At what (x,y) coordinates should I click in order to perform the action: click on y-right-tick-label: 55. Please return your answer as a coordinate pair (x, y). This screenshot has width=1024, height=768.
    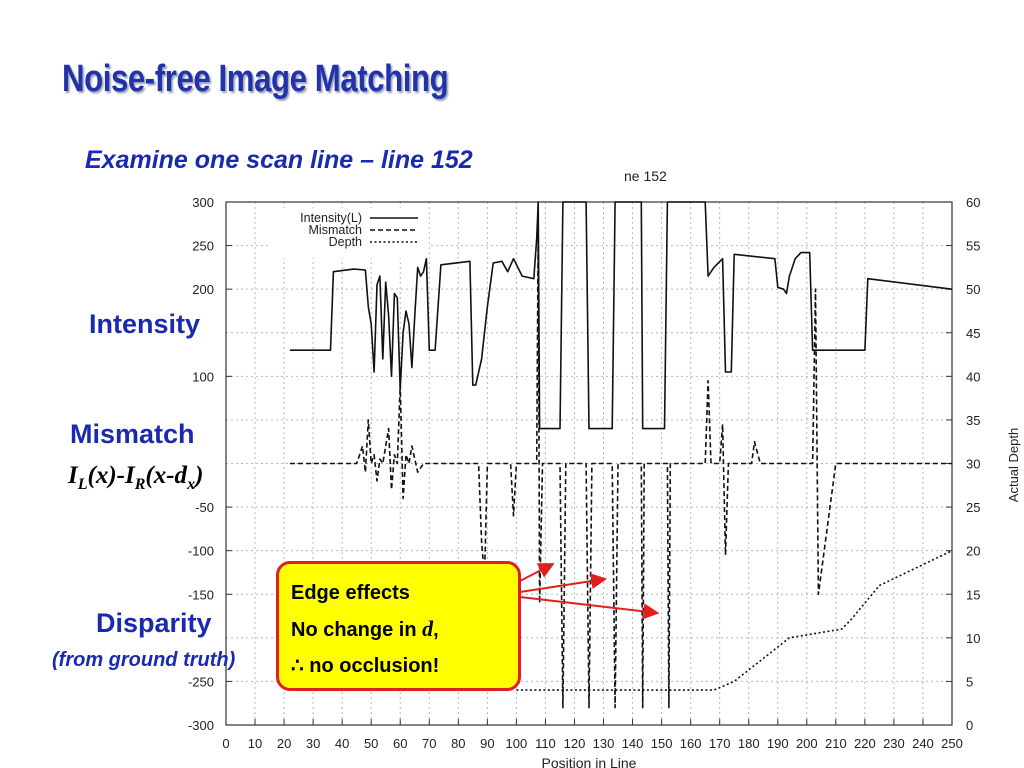
    Looking at the image, I should click on (973, 246).